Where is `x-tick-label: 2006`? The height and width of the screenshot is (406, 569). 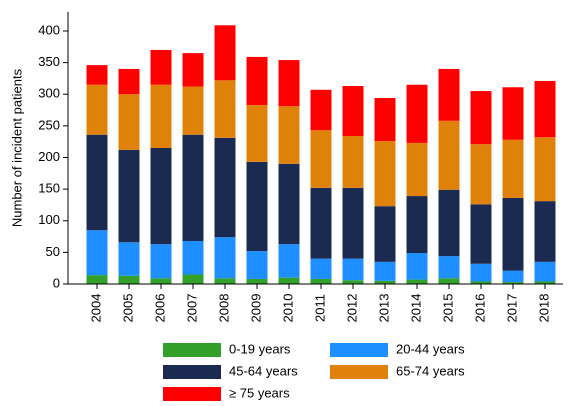
x-tick-label: 2006 is located at coordinates (159, 308).